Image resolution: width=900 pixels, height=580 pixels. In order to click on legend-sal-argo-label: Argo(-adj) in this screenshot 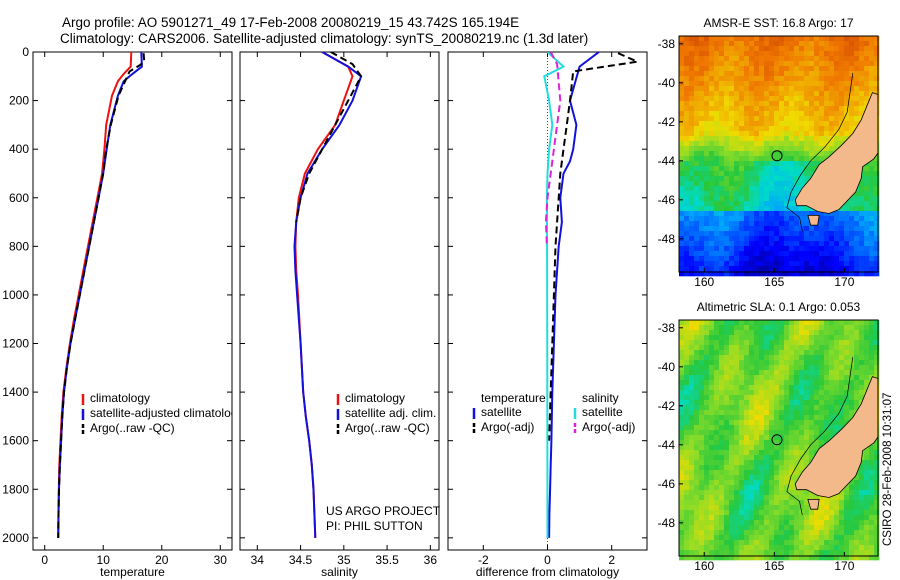, I will do `click(608, 427)`.